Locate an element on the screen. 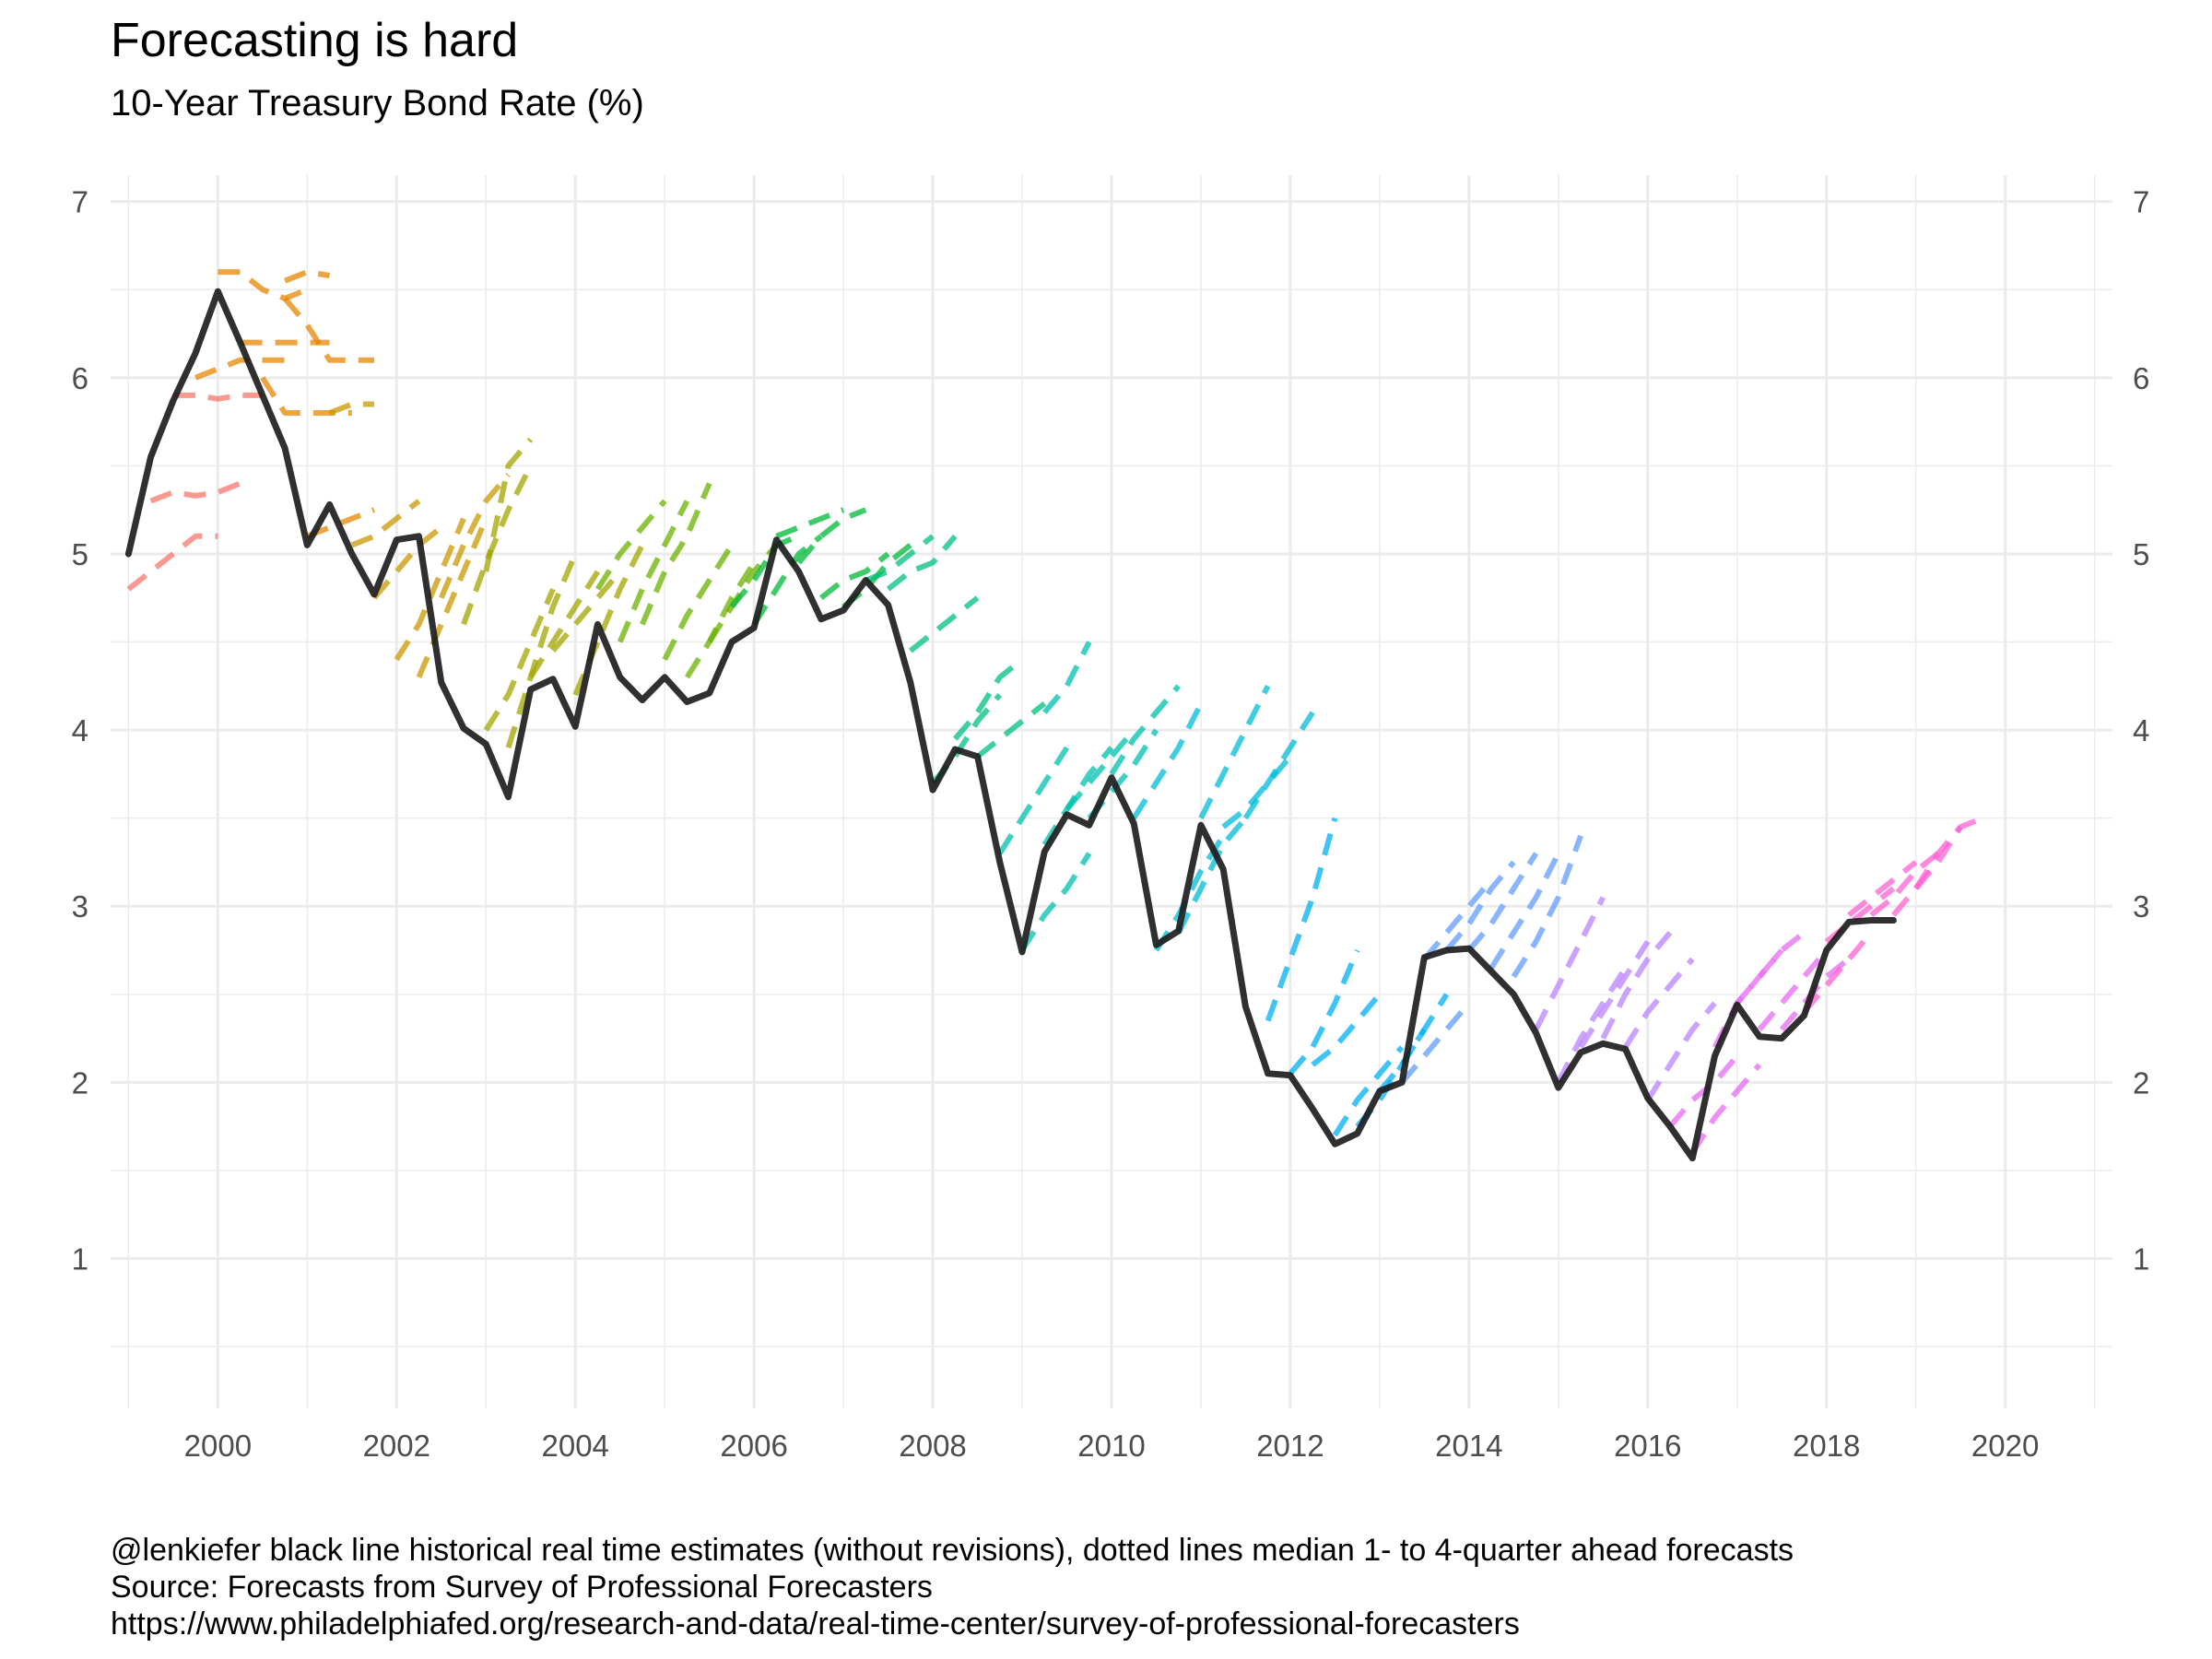 The image size is (2212, 1659). x-tick-label: 2020 is located at coordinates (2005, 1446).